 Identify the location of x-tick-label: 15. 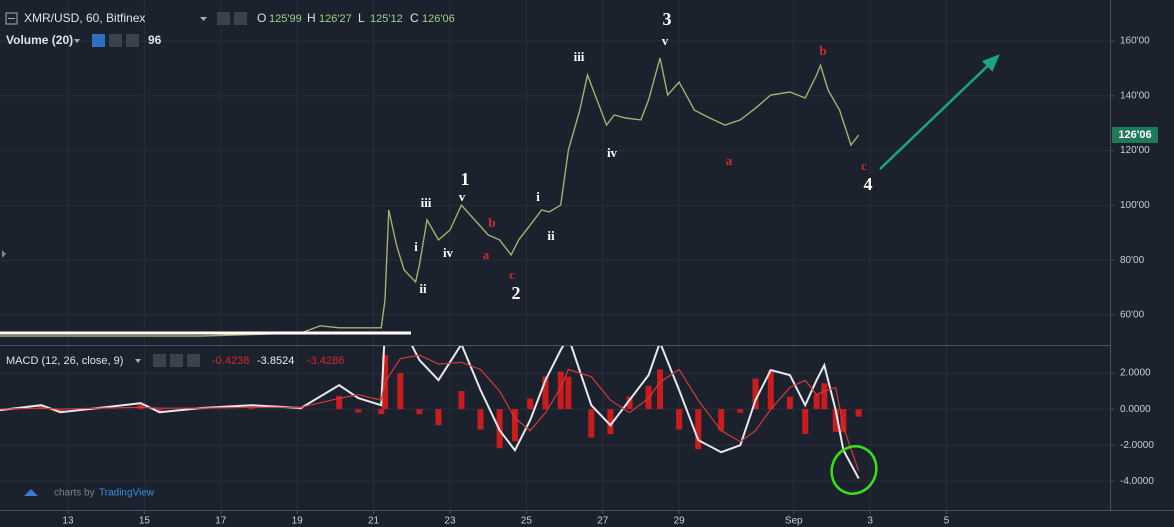
(145, 521).